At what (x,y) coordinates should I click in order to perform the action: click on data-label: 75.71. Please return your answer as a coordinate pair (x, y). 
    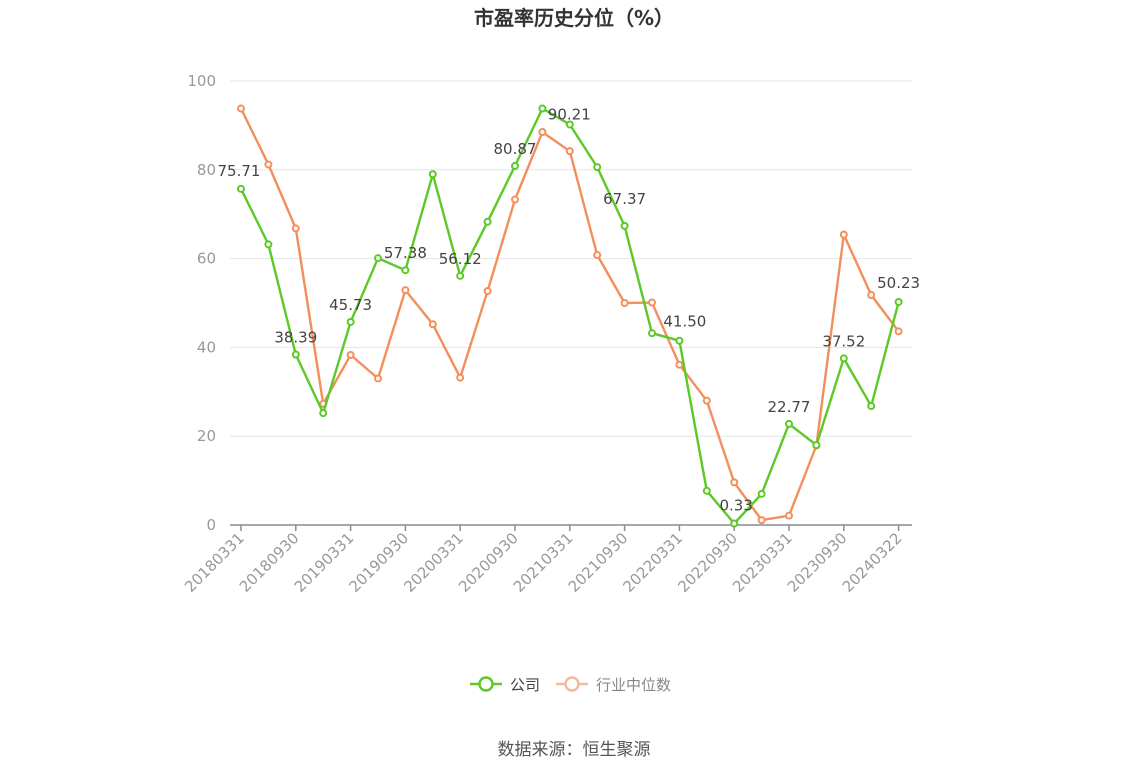
    Looking at the image, I should click on (239, 171).